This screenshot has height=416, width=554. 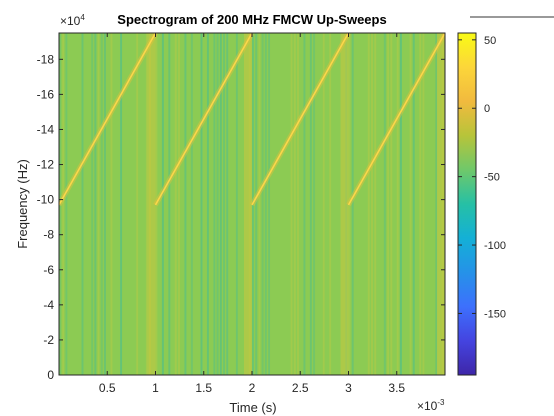 I want to click on x-tick-label: 3.5, so click(x=396, y=388).